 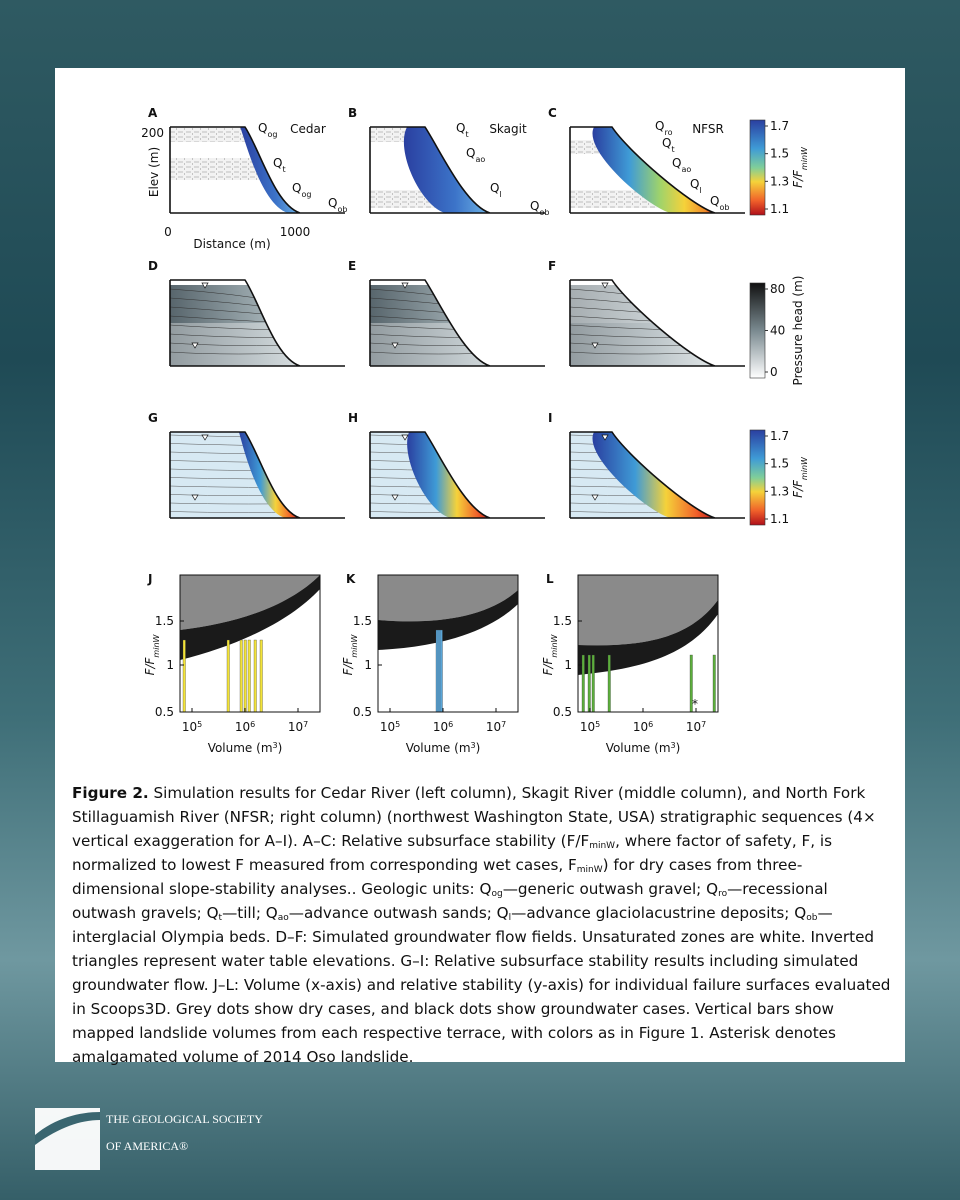 What do you see at coordinates (510, 918) in the screenshot?
I see `caption-sub: l` at bounding box center [510, 918].